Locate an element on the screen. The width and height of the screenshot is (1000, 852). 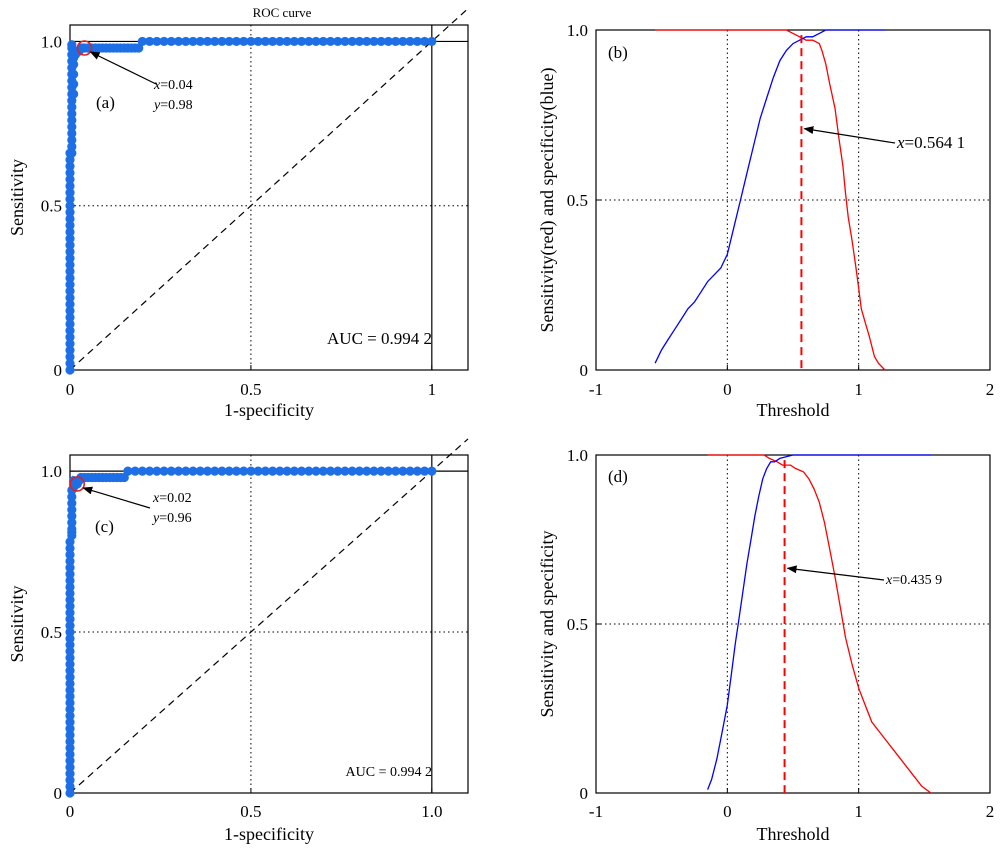
panel-label: (b) is located at coordinates (618, 52).